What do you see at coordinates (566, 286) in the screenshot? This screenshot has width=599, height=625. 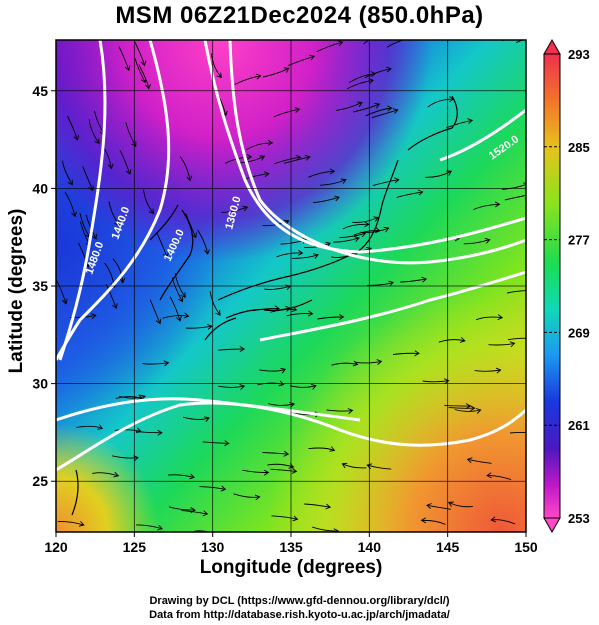 I see `colorbar: 293 285 277 269 261 253` at bounding box center [566, 286].